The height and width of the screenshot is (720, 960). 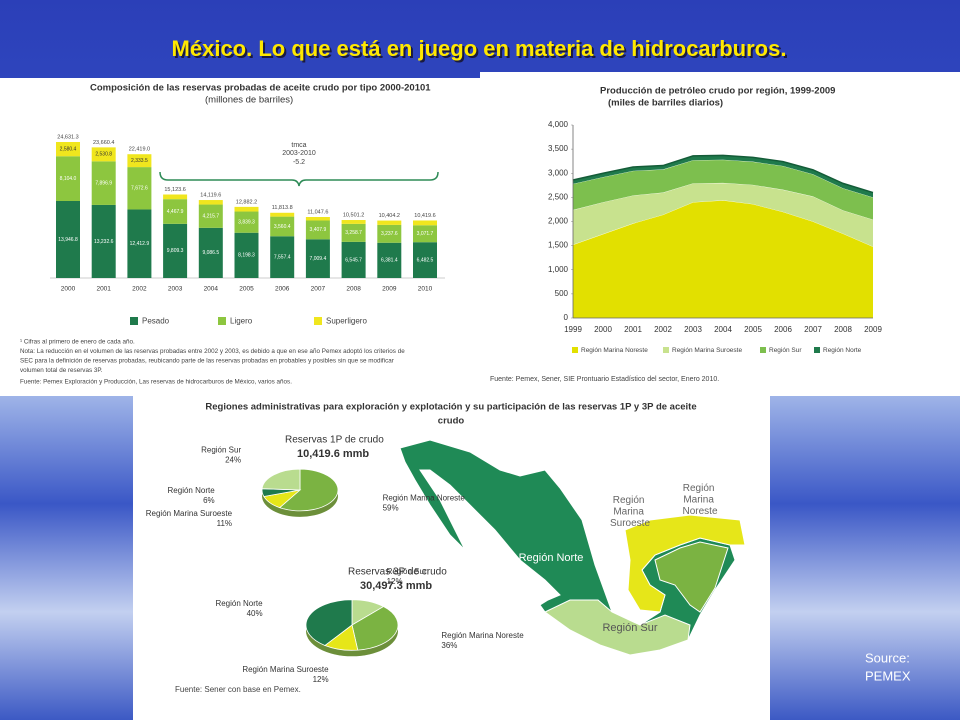 What do you see at coordinates (425, 234) in the screenshot?
I see `value-label: 3,071.7` at bounding box center [425, 234].